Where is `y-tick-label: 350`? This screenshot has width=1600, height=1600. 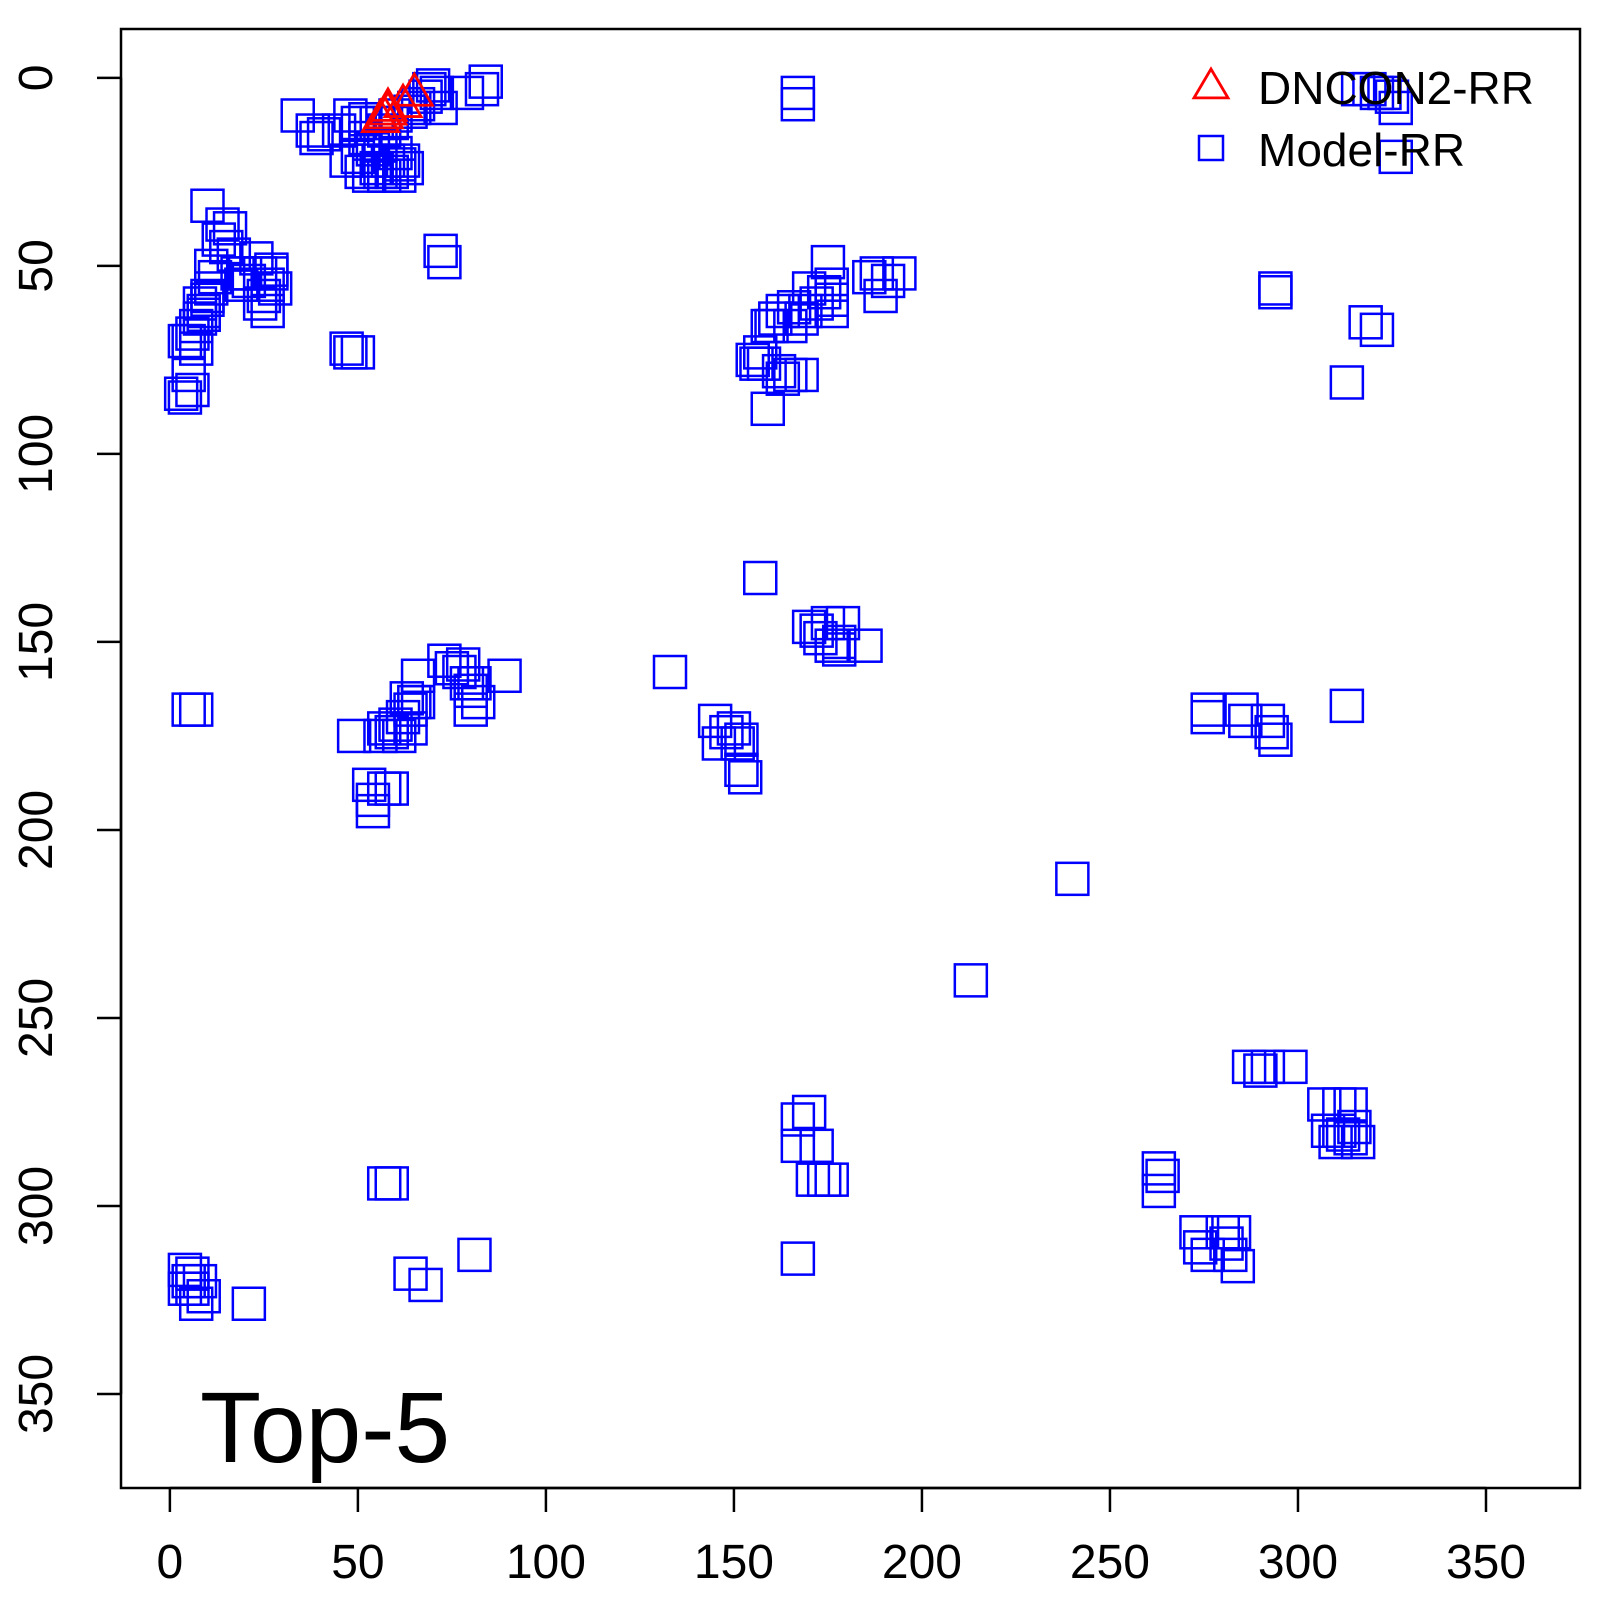 y-tick-label: 350 is located at coordinates (36, 1394).